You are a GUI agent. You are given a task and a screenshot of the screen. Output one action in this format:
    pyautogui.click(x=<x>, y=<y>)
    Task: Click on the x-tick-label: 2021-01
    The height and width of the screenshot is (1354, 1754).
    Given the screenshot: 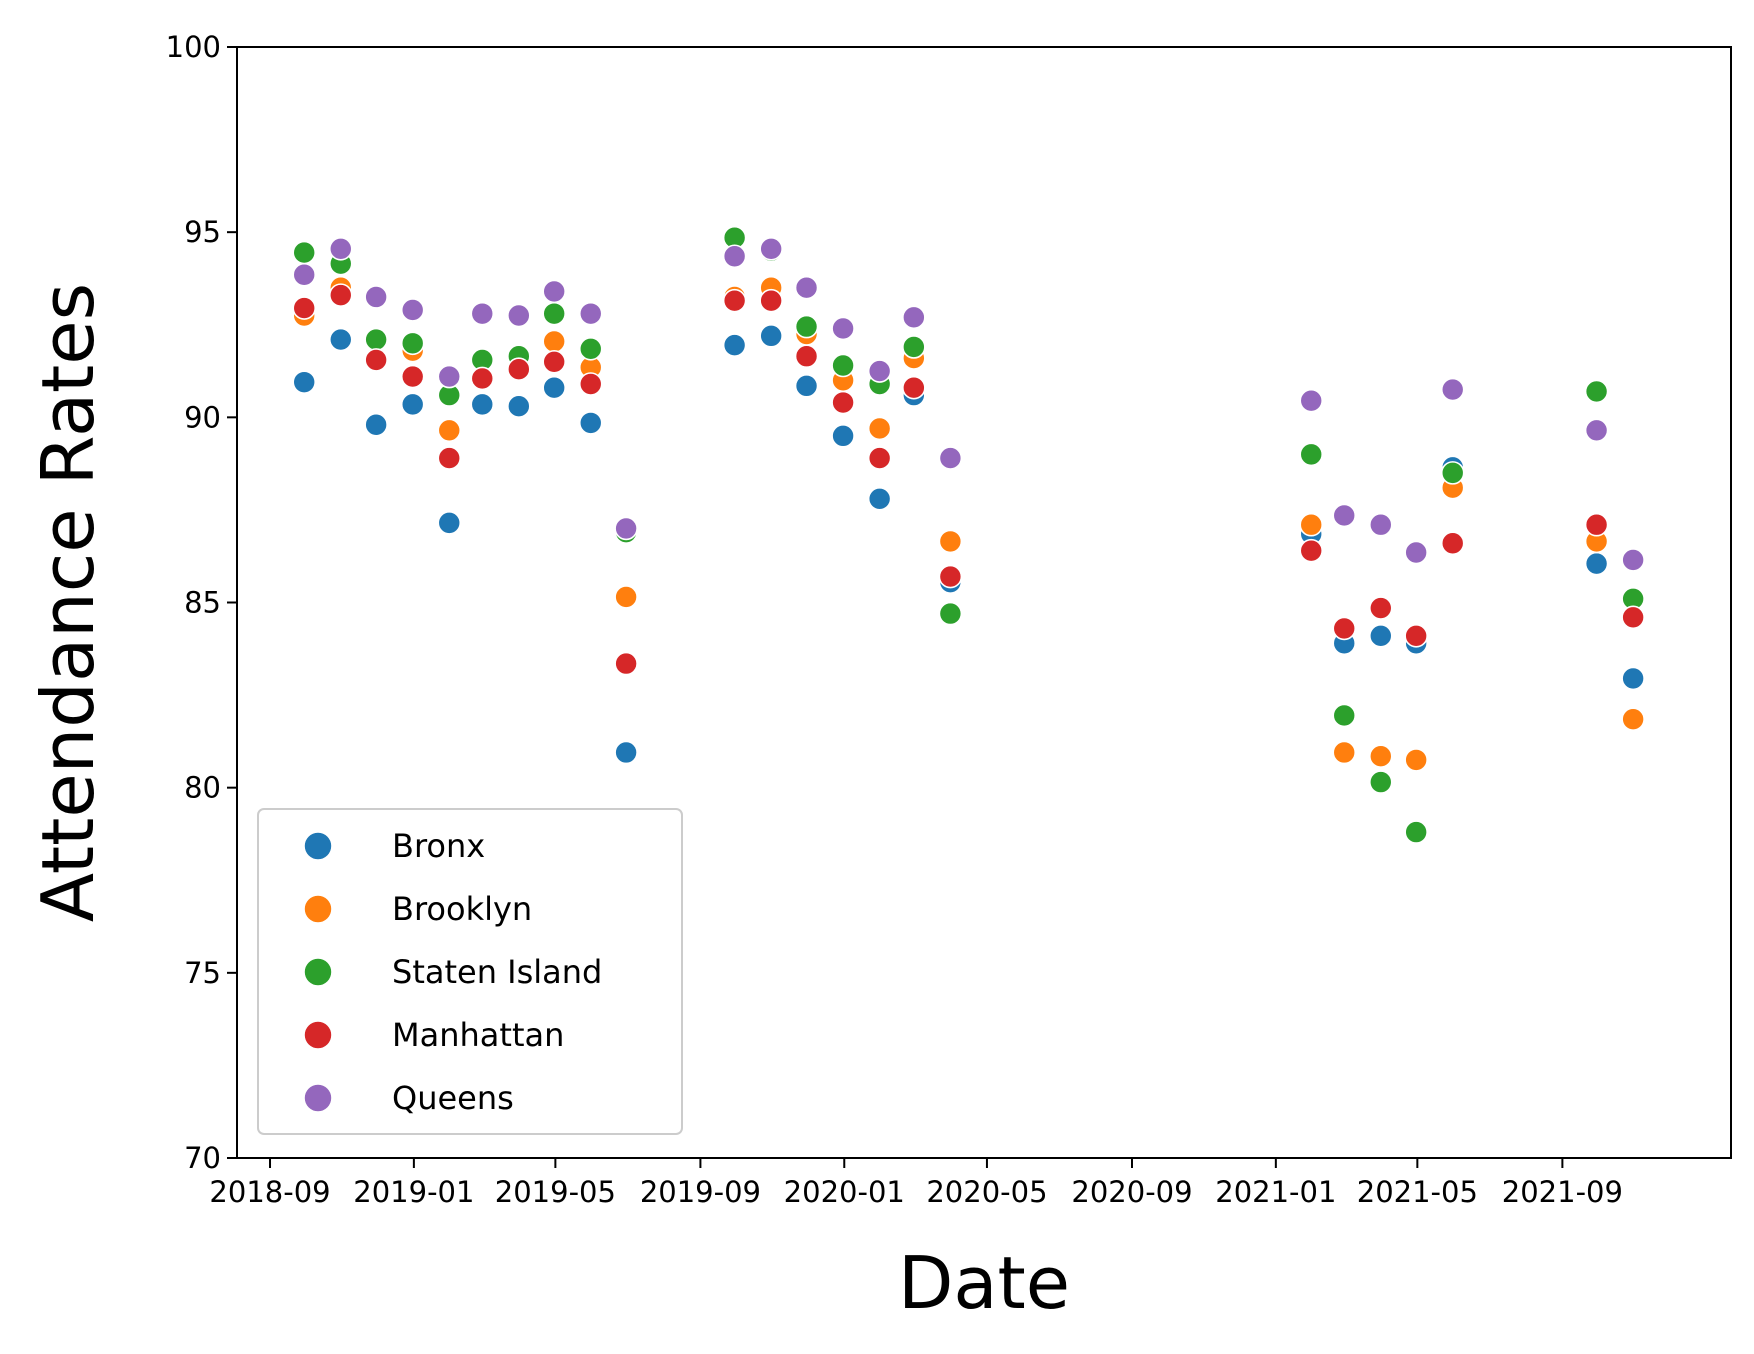 What is the action you would take?
    pyautogui.click(x=1275, y=1192)
    